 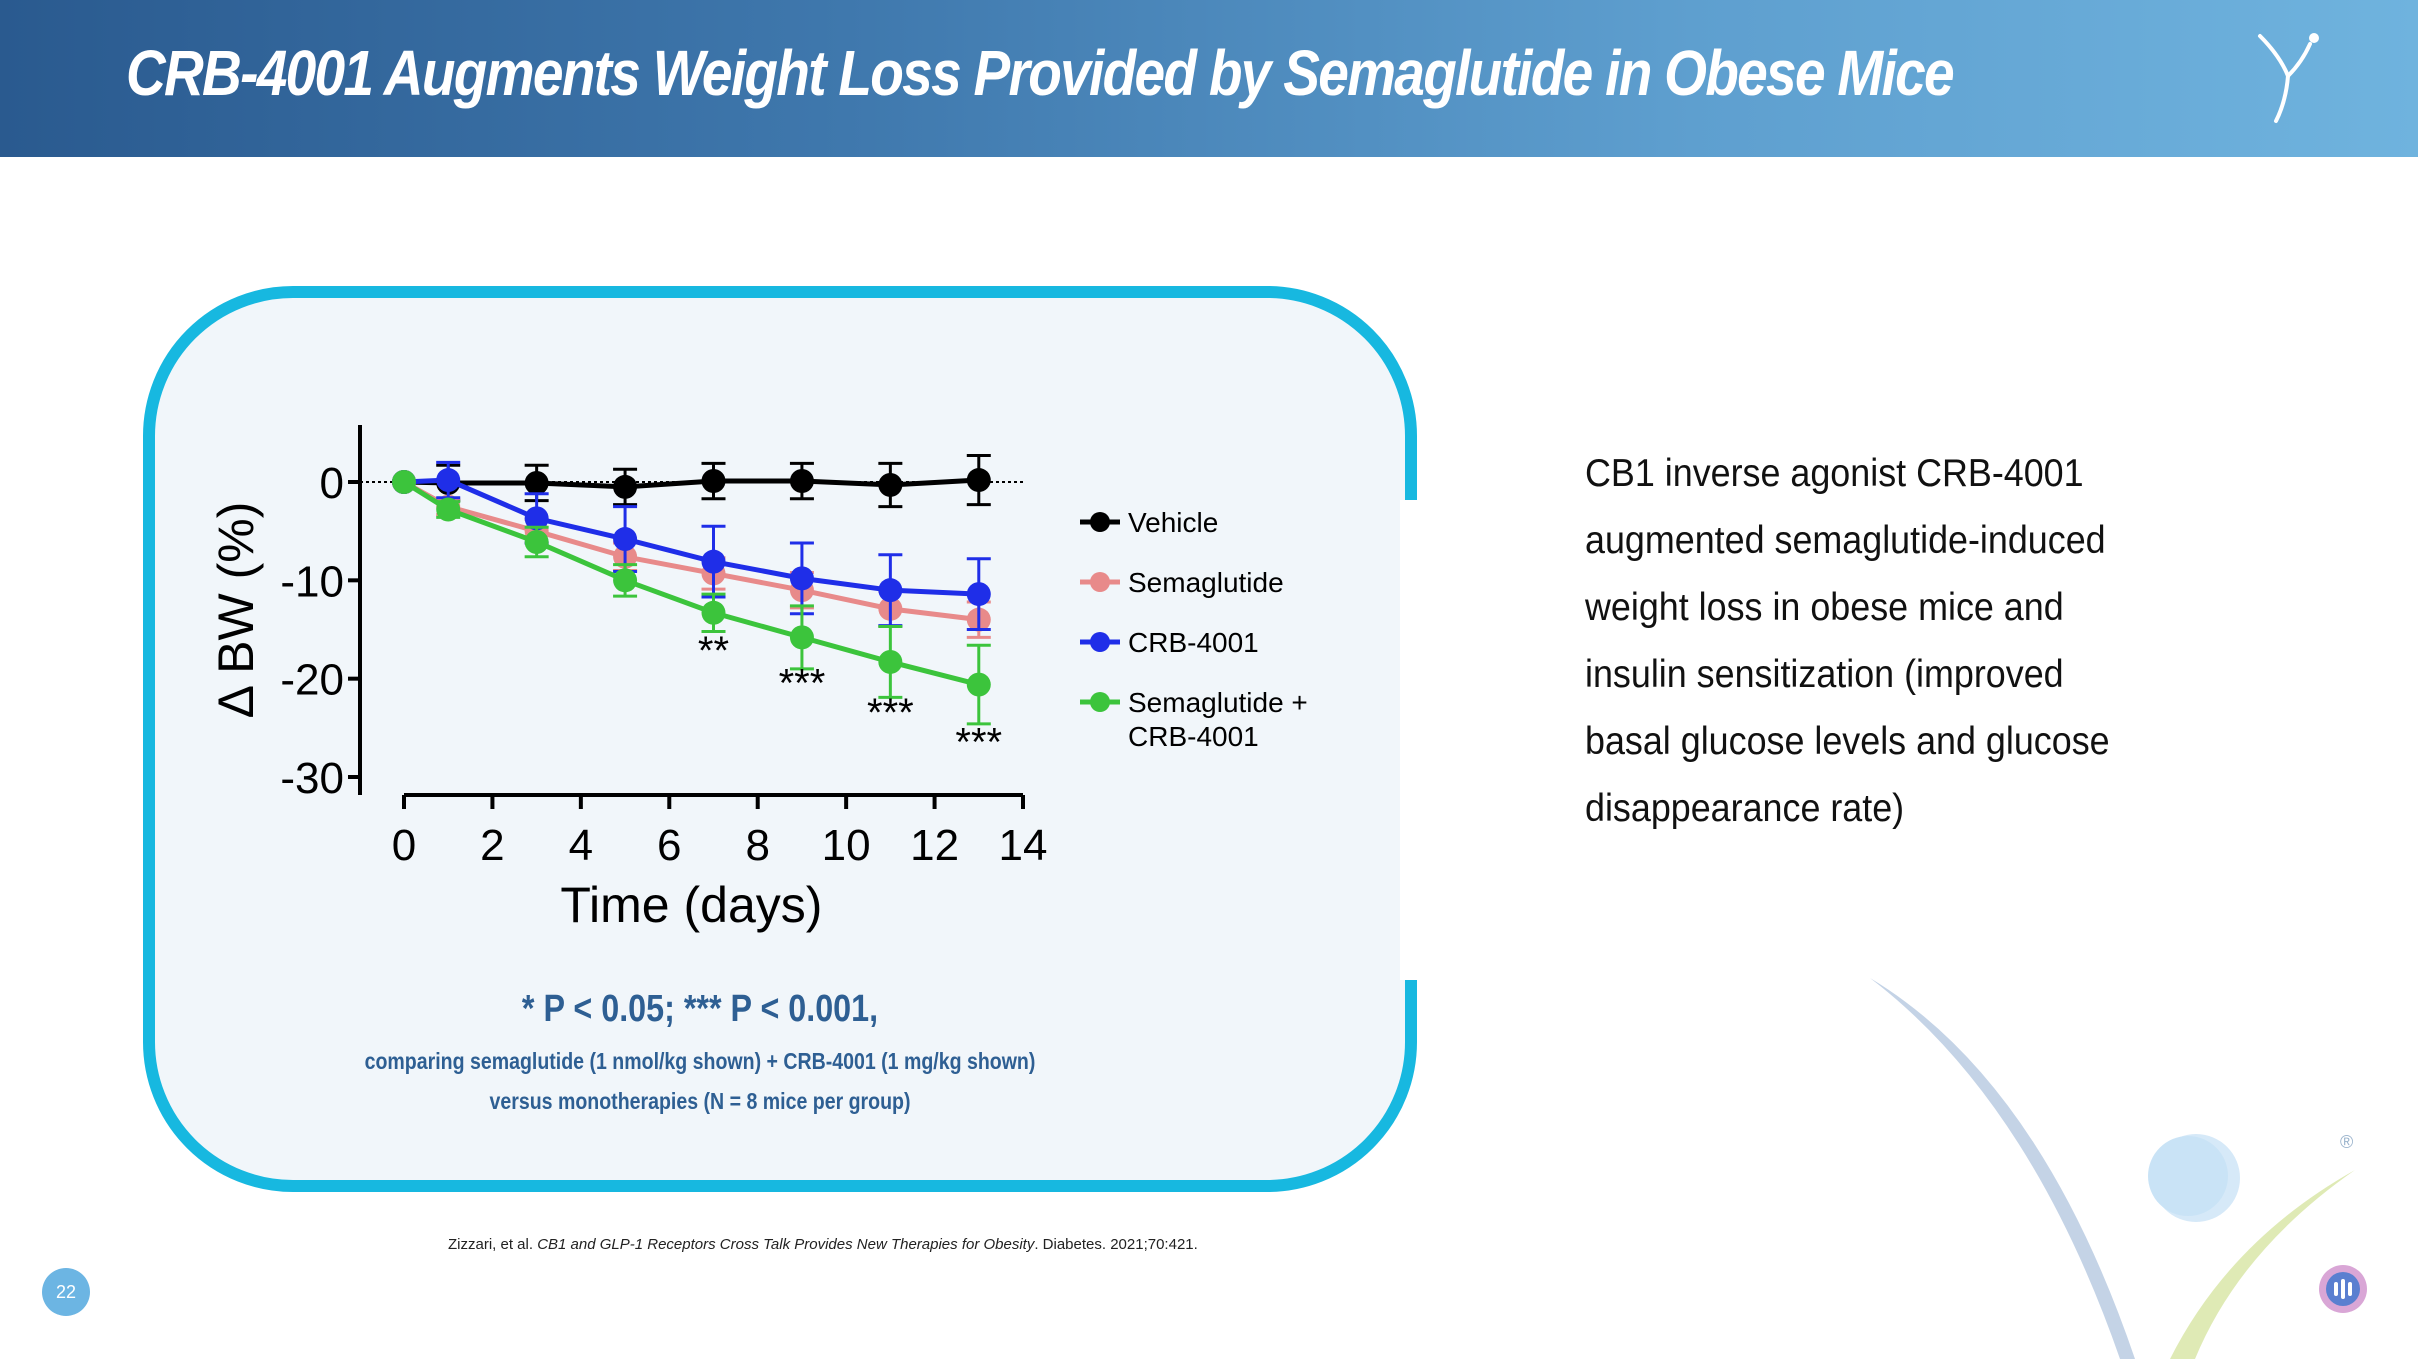 What do you see at coordinates (757, 845) in the screenshot?
I see `x-tick-label: 8` at bounding box center [757, 845].